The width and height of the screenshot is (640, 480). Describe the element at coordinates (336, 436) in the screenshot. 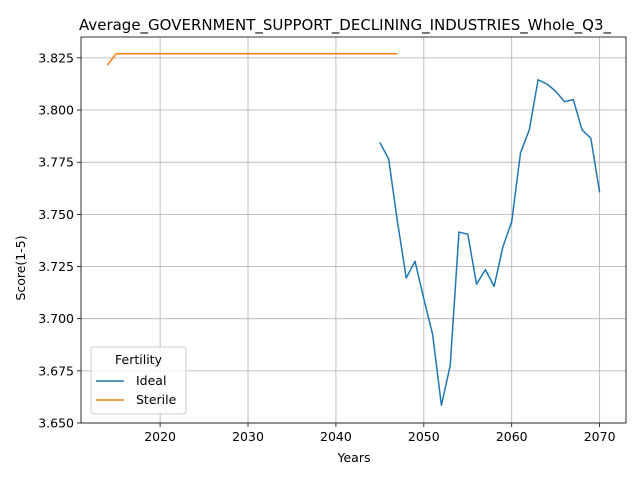

I see `x-tick-label: 2040` at that location.